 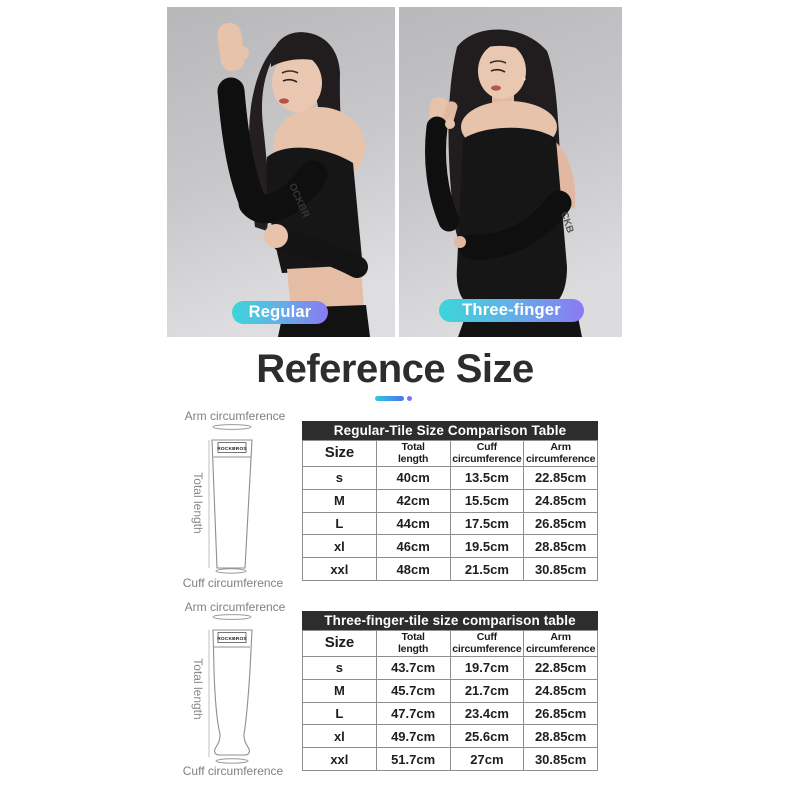 What do you see at coordinates (198, 503) in the screenshot?
I see `total-length-label-1: Total length` at bounding box center [198, 503].